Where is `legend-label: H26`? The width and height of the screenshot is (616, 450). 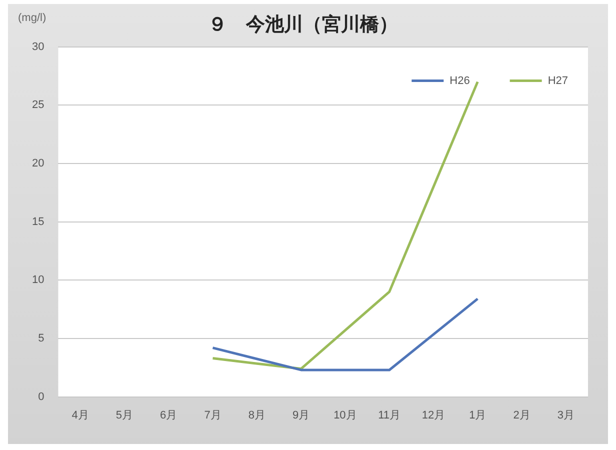 legend-label: H26 is located at coordinates (460, 80).